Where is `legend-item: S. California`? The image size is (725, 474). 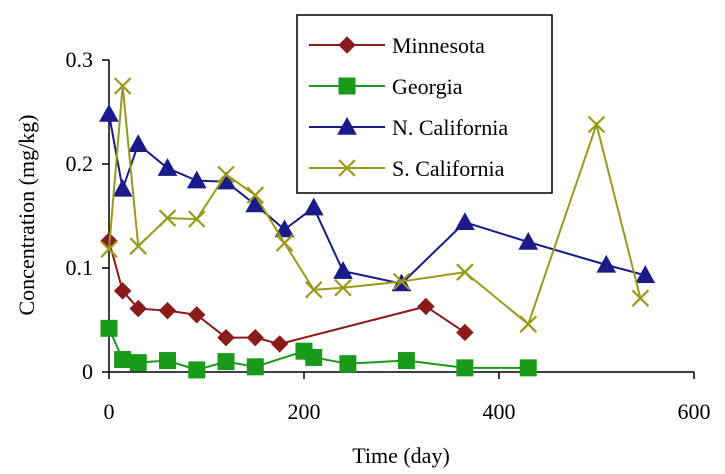 legend-item: S. California is located at coordinates (407, 168).